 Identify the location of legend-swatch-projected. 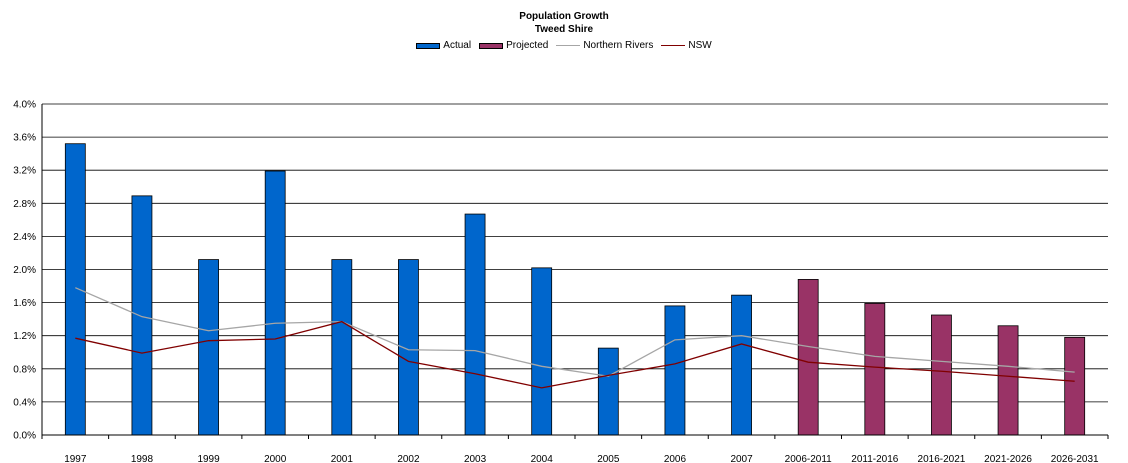
(491, 45).